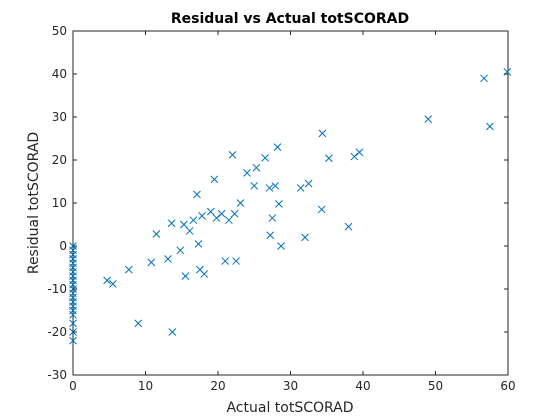 Image resolution: width=560 pixels, height=420 pixels. Describe the element at coordinates (57, 375) in the screenshot. I see `y-tick-label: -30` at that location.